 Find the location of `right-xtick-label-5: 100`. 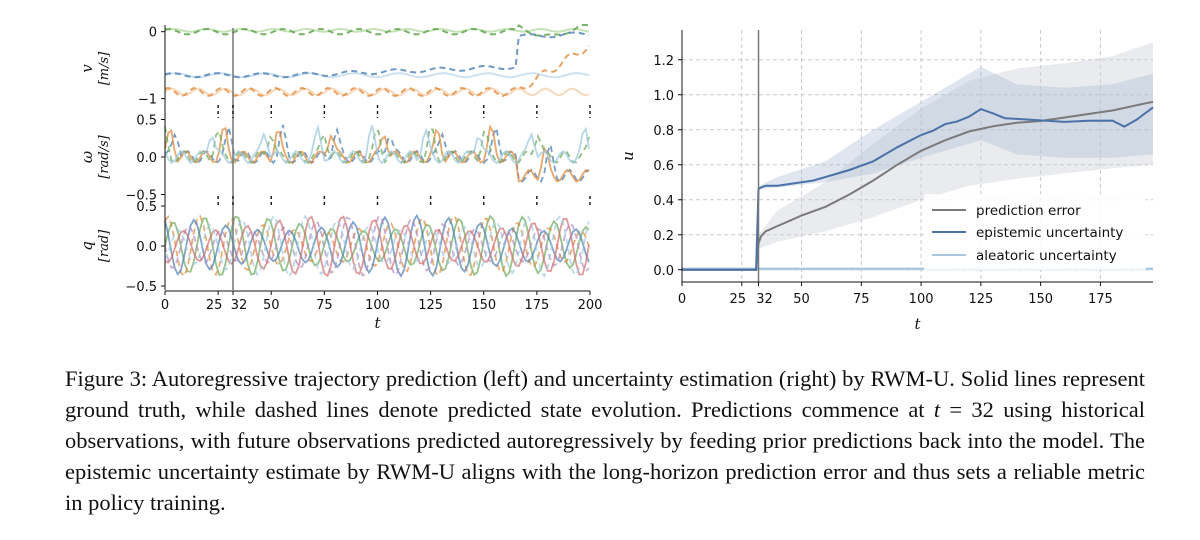

right-xtick-label-5: 100 is located at coordinates (921, 299).